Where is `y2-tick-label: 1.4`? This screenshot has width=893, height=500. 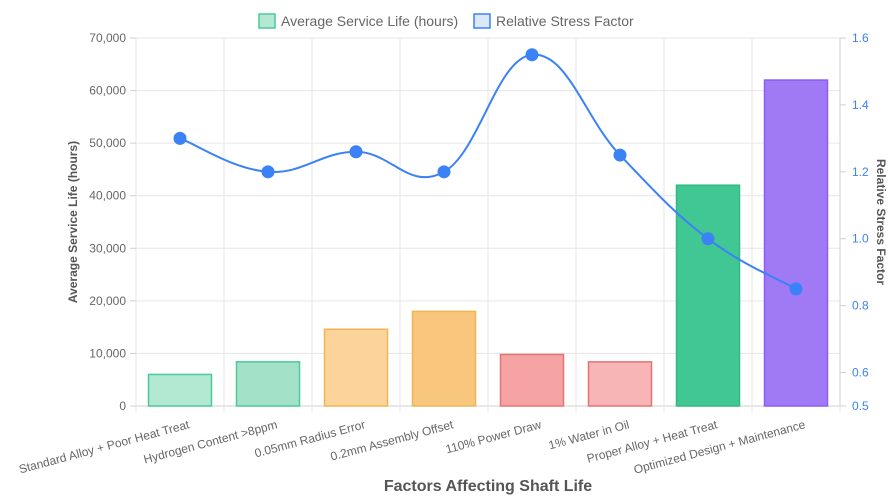 y2-tick-label: 1.4 is located at coordinates (860, 105).